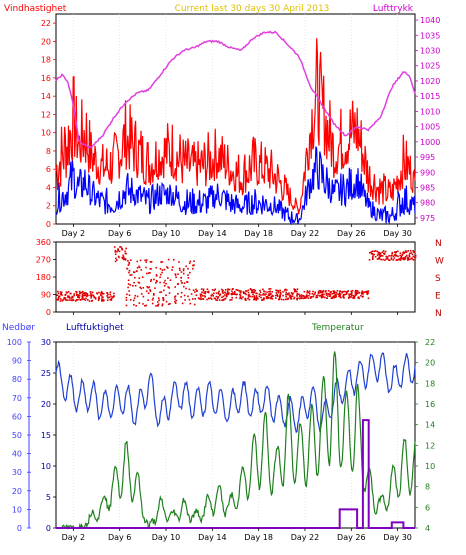 This screenshot has width=466, height=555. Describe the element at coordinates (46, 342) in the screenshot. I see `humidity-y-tick-label: 30` at that location.